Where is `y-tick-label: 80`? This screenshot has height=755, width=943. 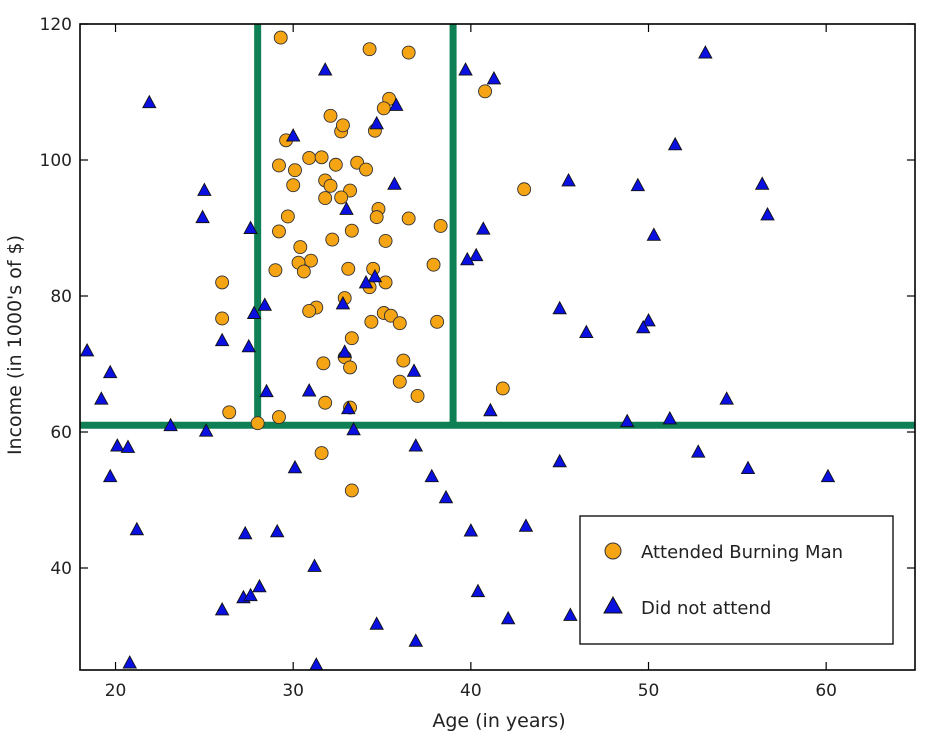 y-tick-label: 80 is located at coordinates (61, 297).